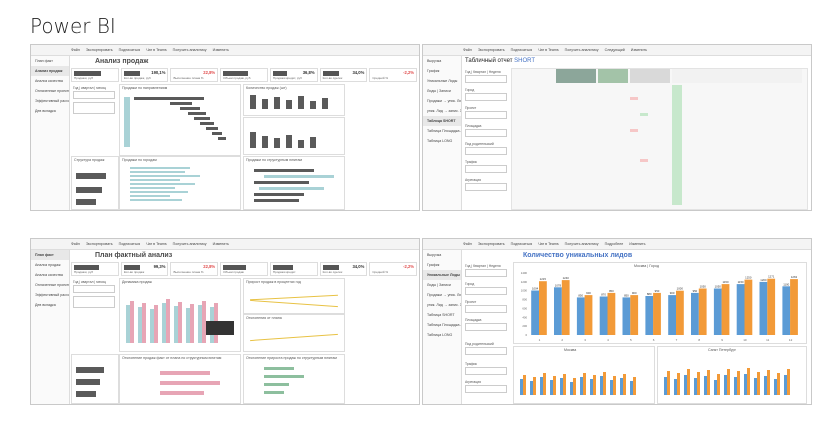 This screenshot has width=840, height=430. Describe the element at coordinates (524, 291) in the screenshot. I see `y-tick-label: 1000` at that location.